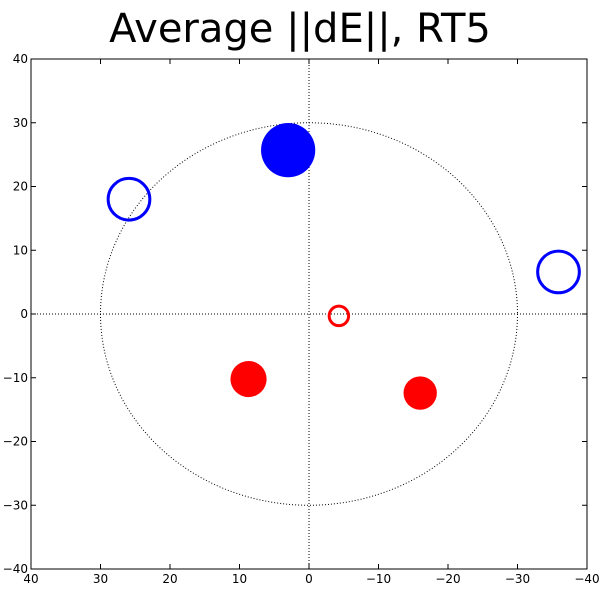 The width and height of the screenshot is (600, 600). I want to click on x-tick-label: 40, so click(30, 579).